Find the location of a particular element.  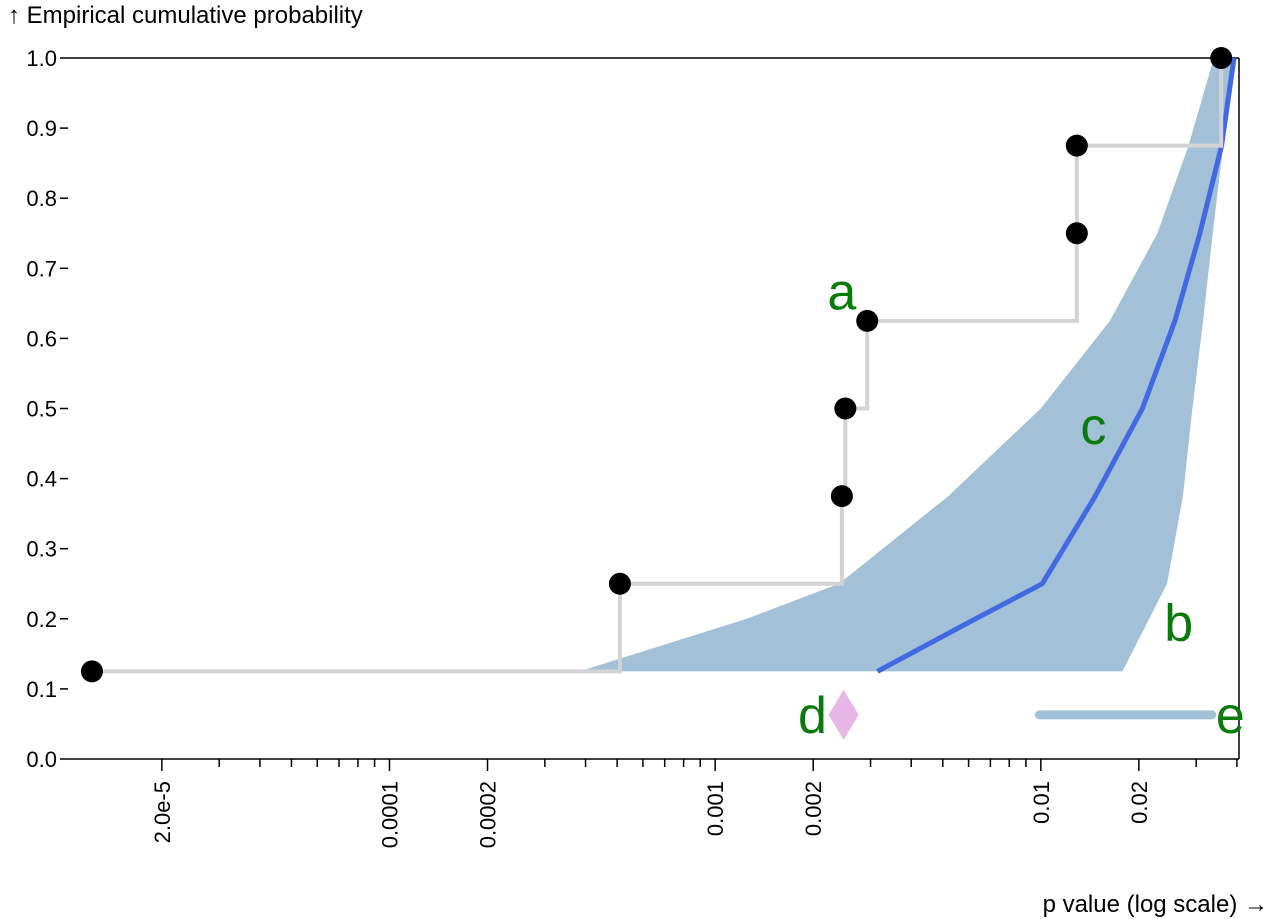

diamond-marker is located at coordinates (843, 714).